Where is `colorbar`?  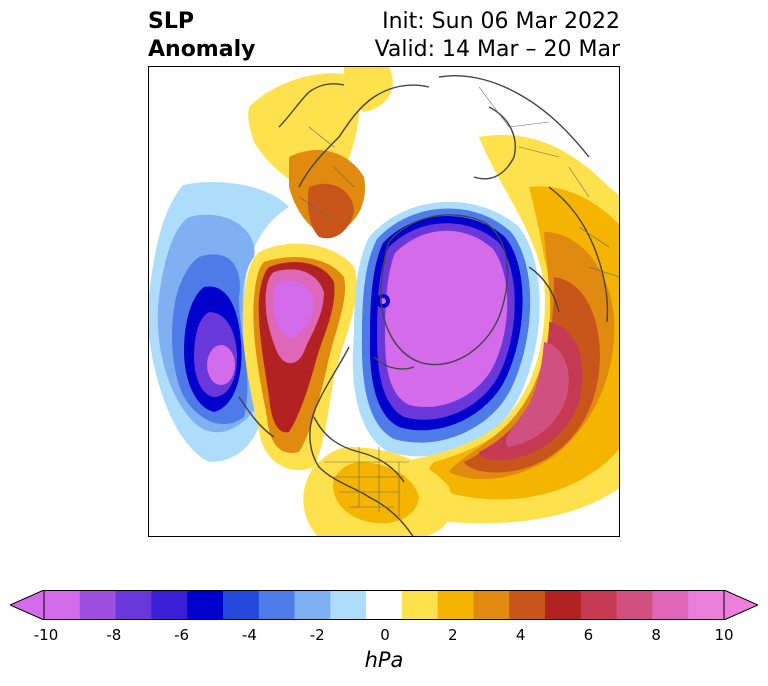
colorbar is located at coordinates (384, 605).